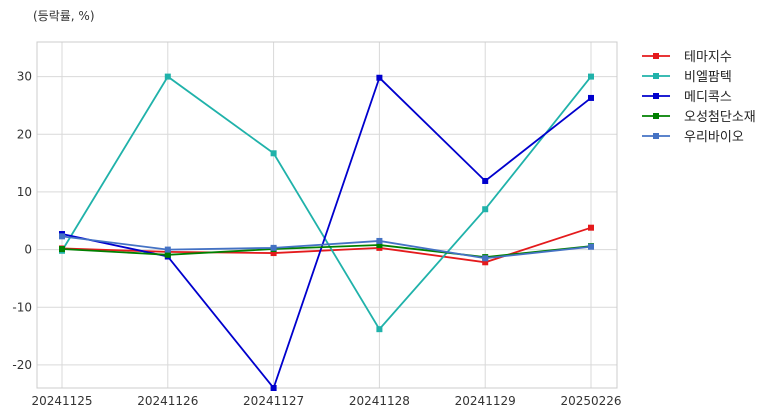  What do you see at coordinates (64, 16) in the screenshot?
I see `unit-label: (등락률, %)` at bounding box center [64, 16].